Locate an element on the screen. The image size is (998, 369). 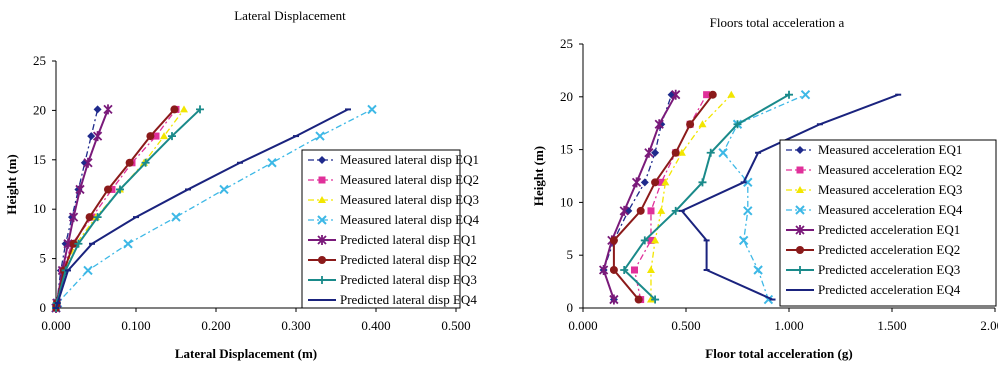
legend-item: Predicted acceleration EQ3 is located at coordinates (873, 269).